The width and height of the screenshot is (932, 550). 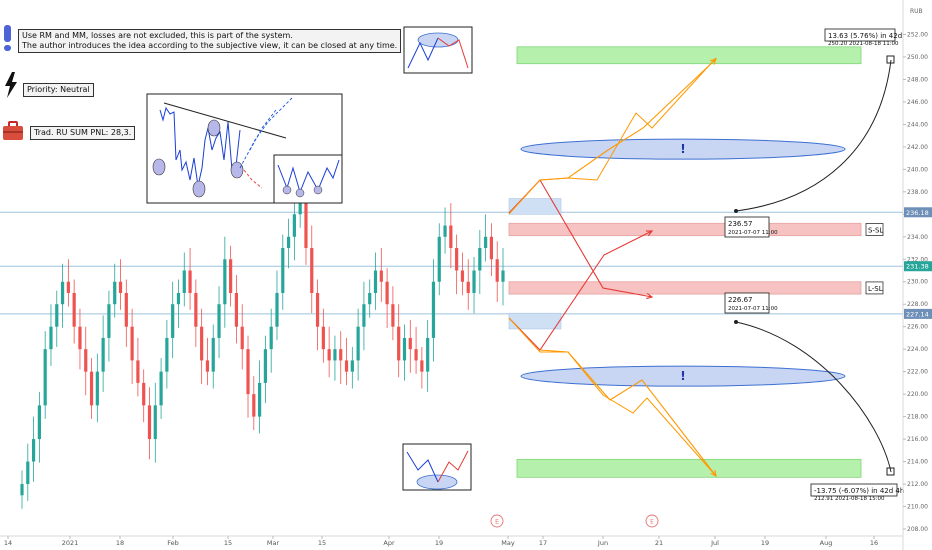 I want to click on price-tick-label: 218.00, so click(x=917, y=417).